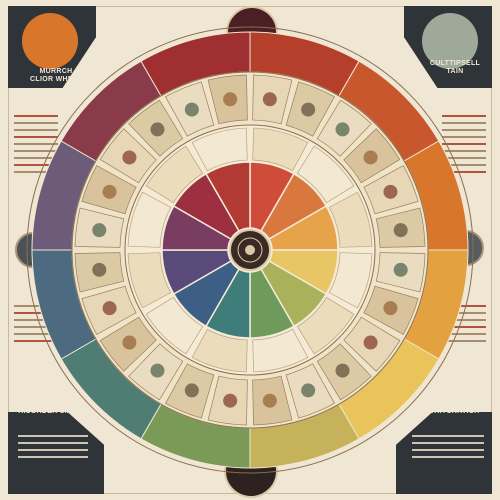 The width and height of the screenshot is (500, 500). I want to click on color-wedges, so click(250, 250).